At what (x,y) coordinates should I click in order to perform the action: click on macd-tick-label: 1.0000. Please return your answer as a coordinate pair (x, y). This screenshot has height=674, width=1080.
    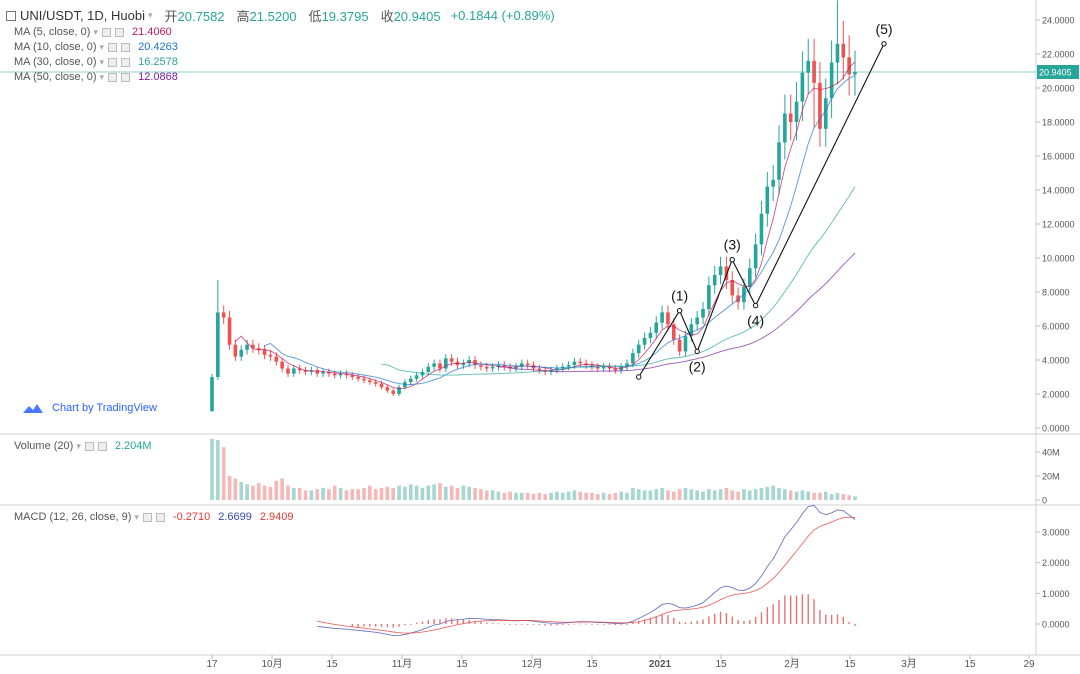
    Looking at the image, I should click on (1056, 594).